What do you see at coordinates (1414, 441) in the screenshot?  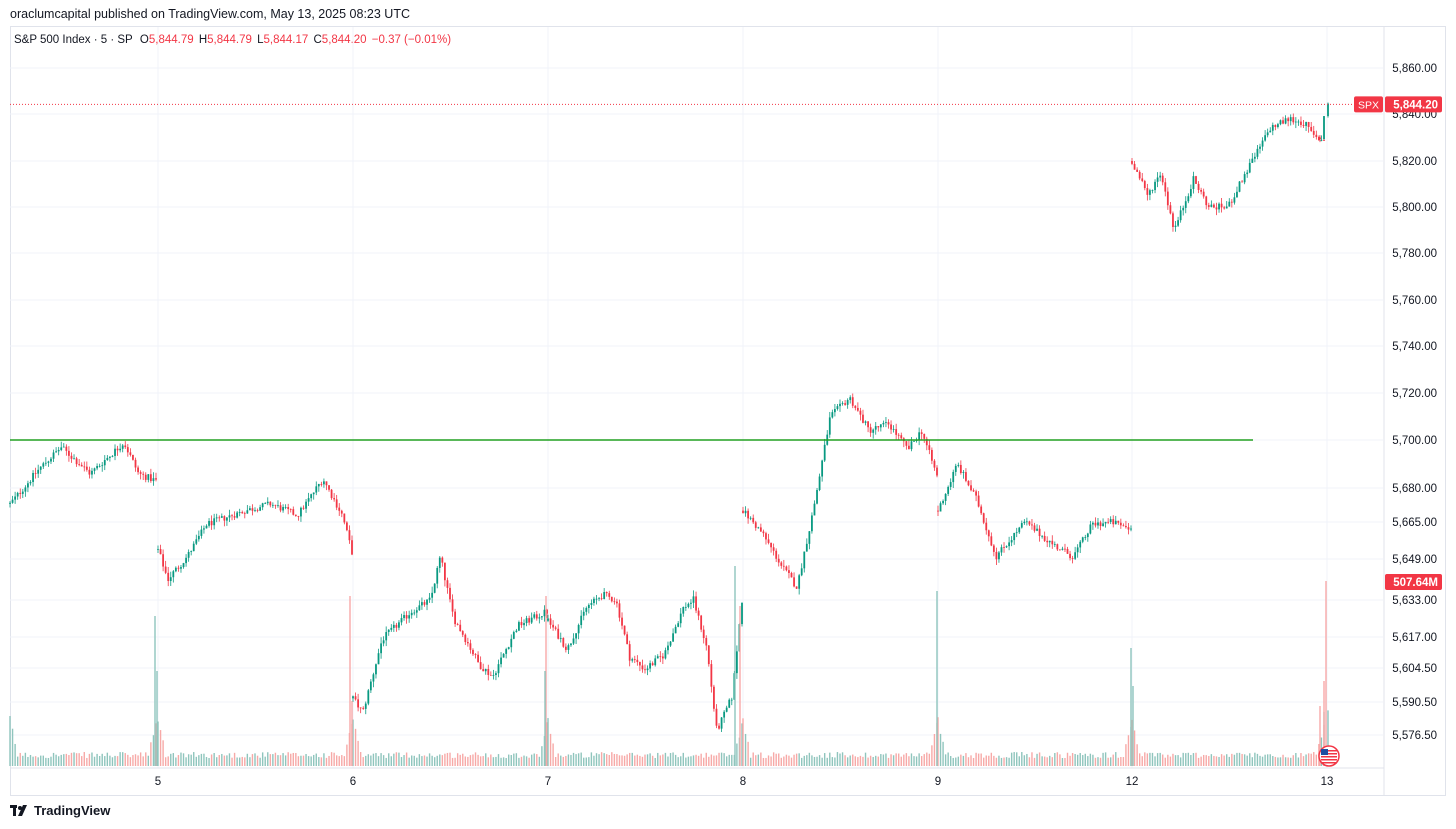 I see `y-tick-label: 5,700.00` at bounding box center [1414, 441].